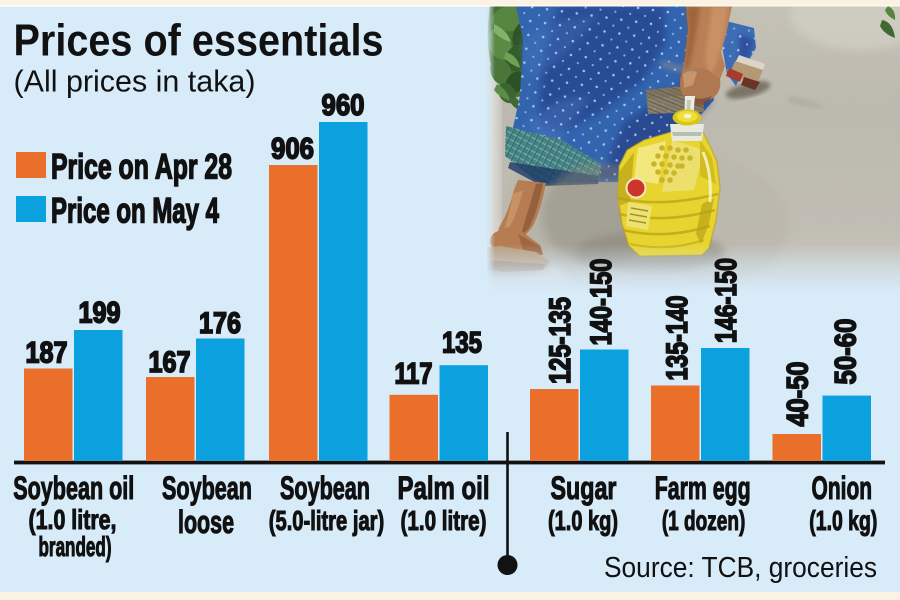 This screenshot has height=600, width=900. I want to click on svg-text: 176, so click(220, 323).